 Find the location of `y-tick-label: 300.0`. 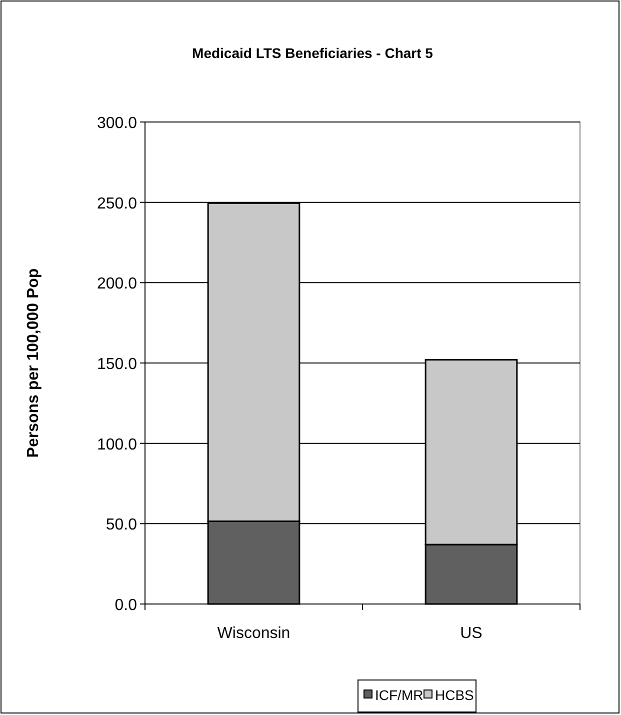

y-tick-label: 300.0 is located at coordinates (117, 123).